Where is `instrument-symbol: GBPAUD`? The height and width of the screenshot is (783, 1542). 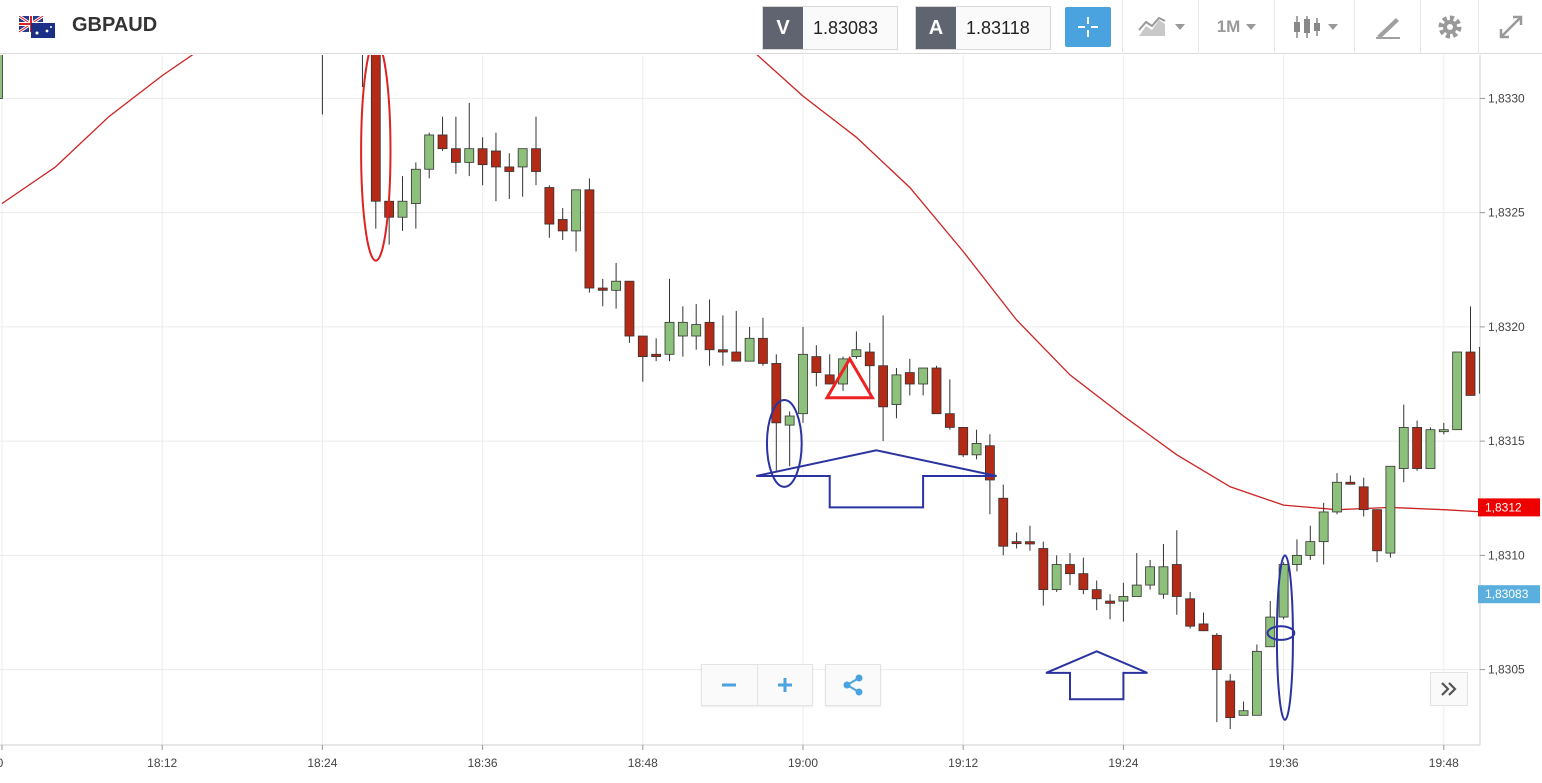
instrument-symbol: GBPAUD is located at coordinates (115, 25).